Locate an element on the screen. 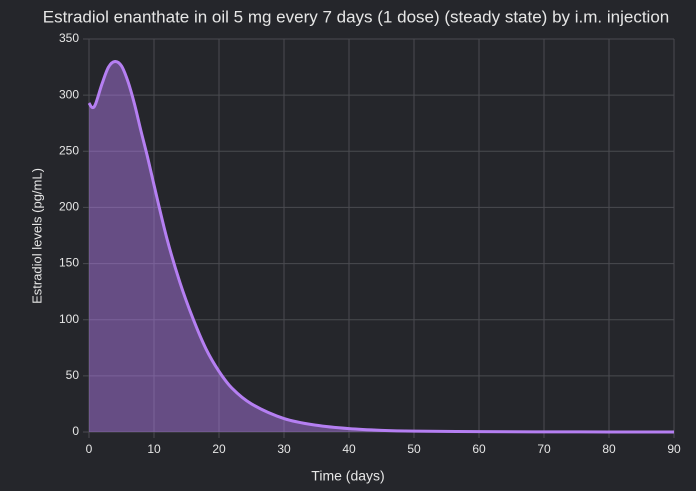  x-tick-label: 10 is located at coordinates (154, 449).